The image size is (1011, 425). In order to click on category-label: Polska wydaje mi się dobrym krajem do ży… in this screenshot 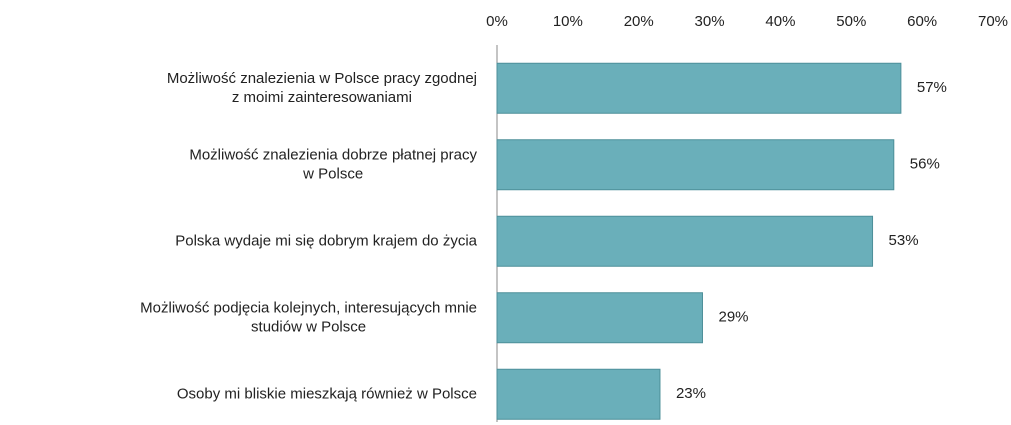, I will do `click(326, 240)`.